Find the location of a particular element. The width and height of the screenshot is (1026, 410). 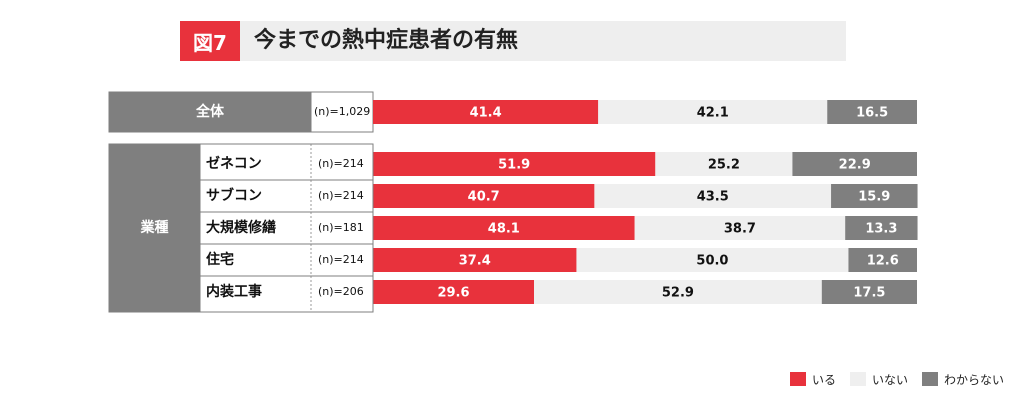

total-data-label-2: 16.5 is located at coordinates (872, 113).